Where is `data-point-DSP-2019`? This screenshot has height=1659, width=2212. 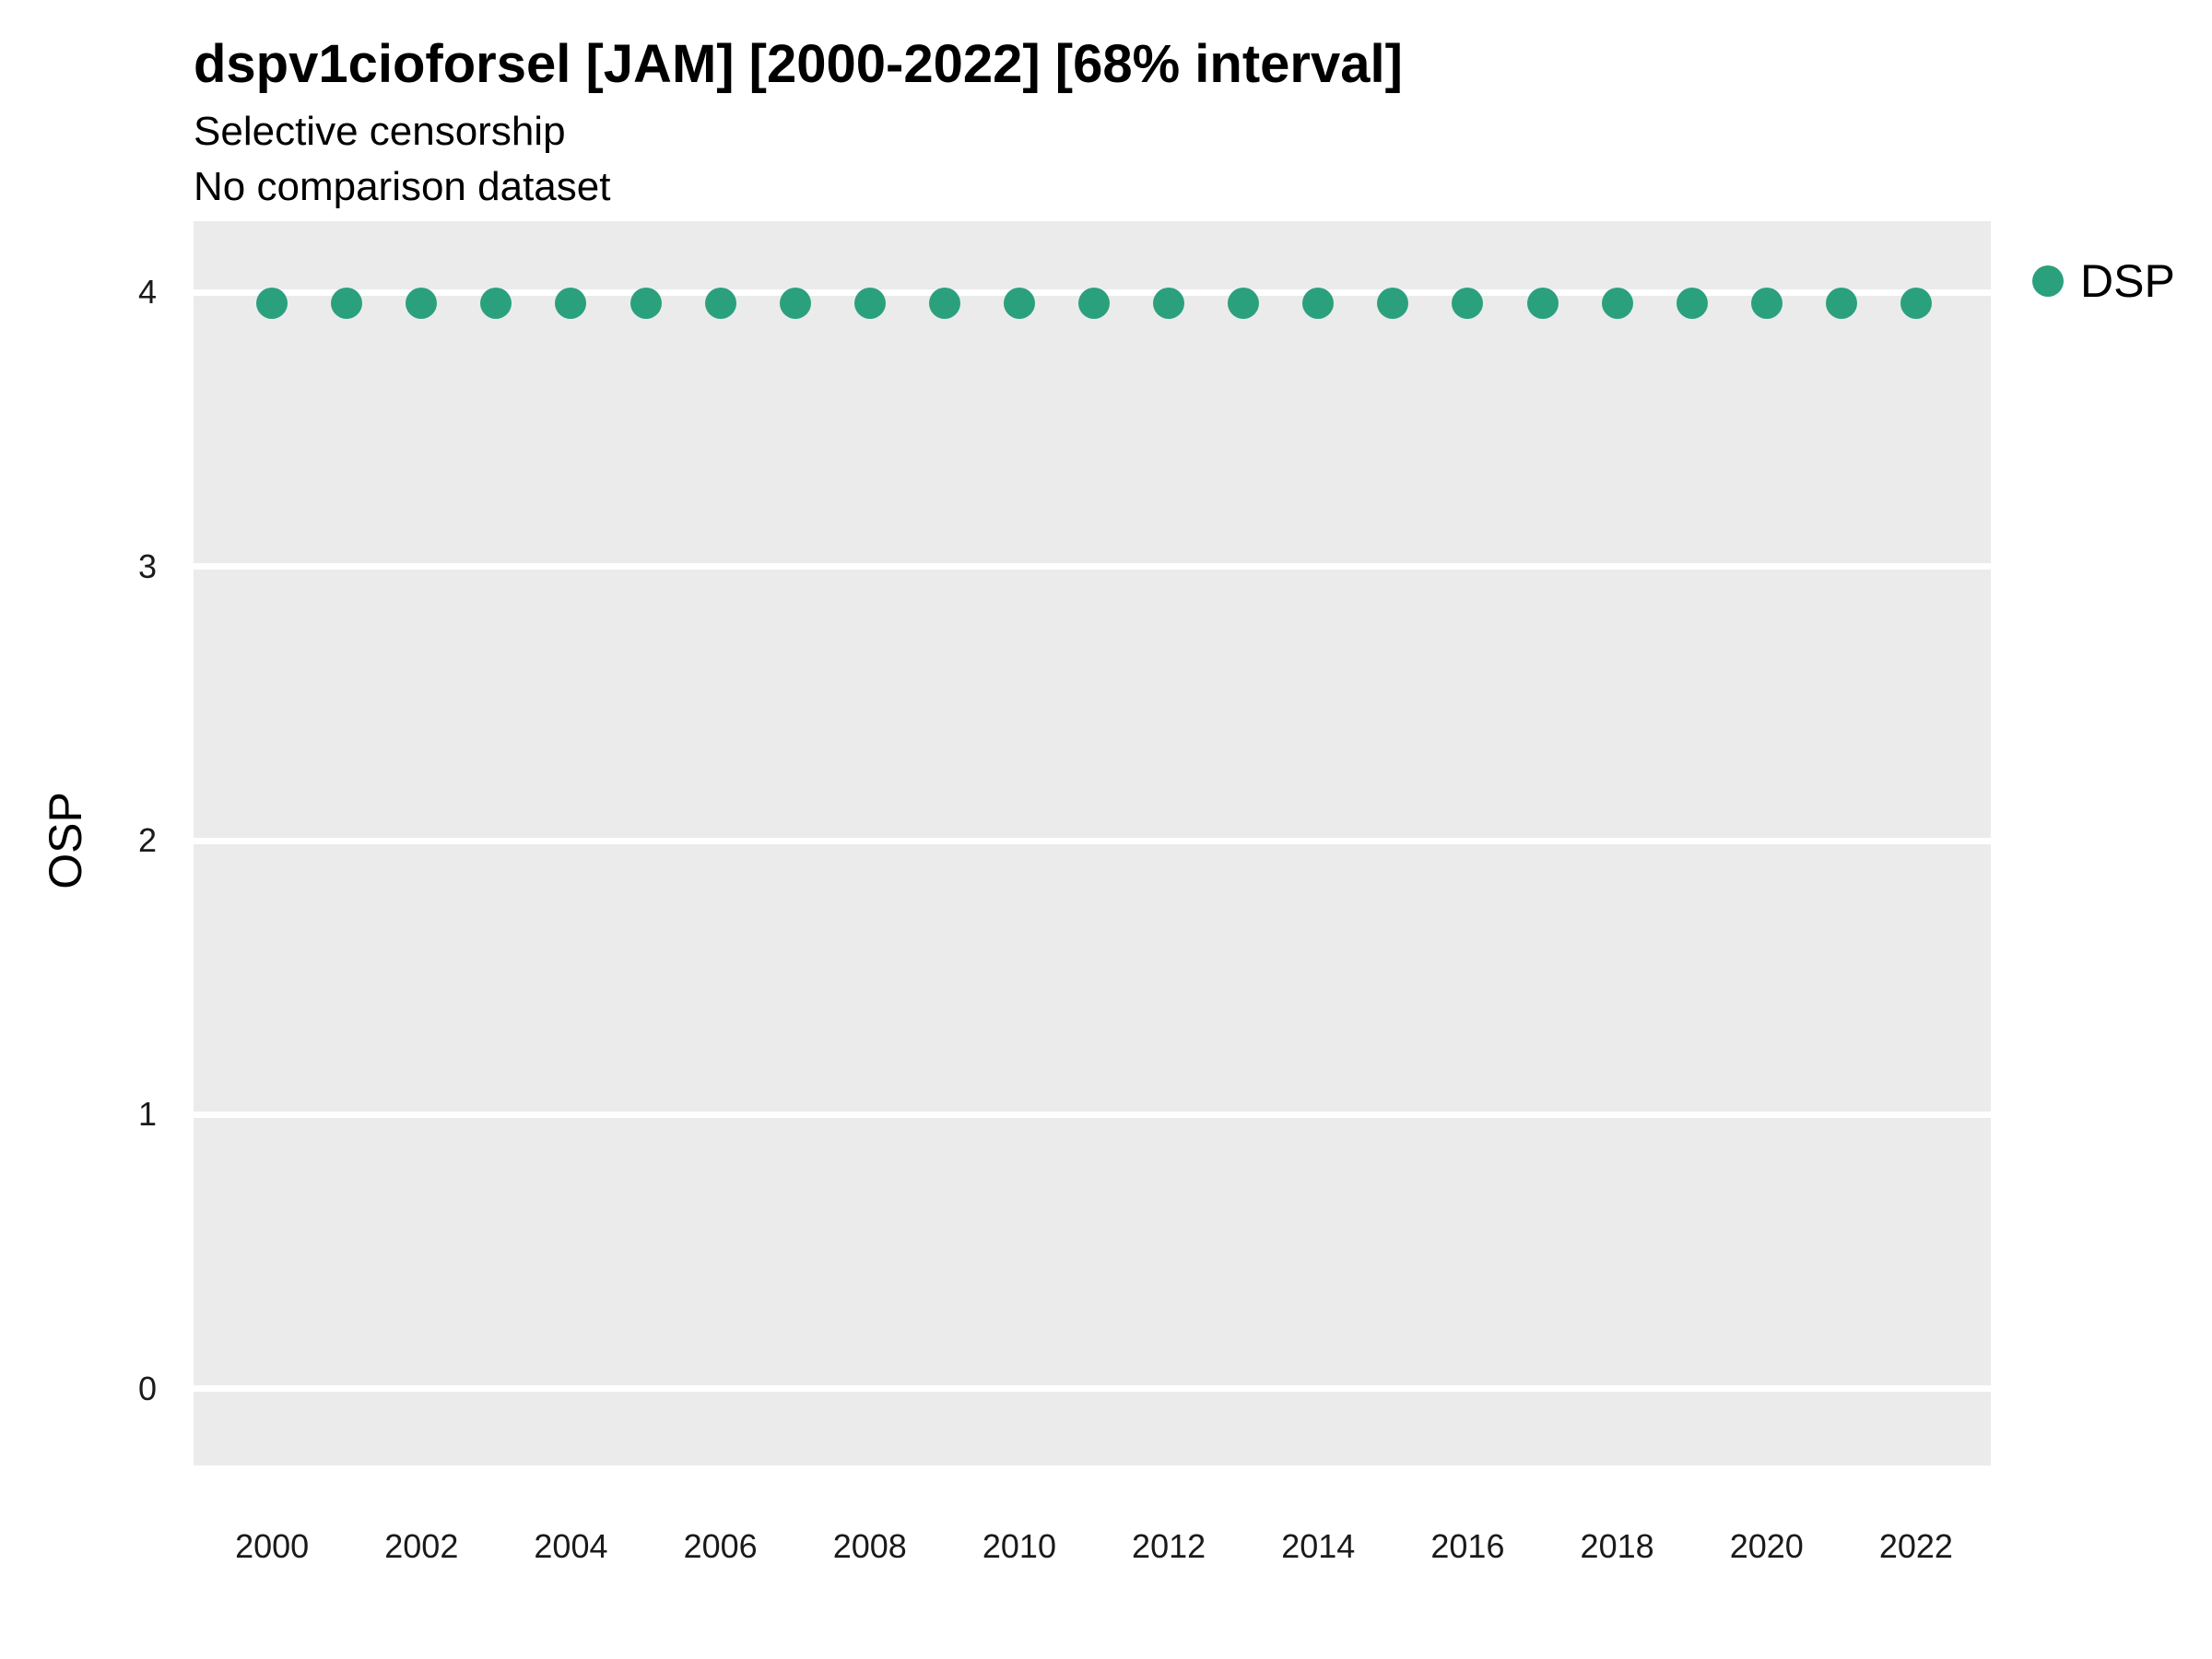 data-point-DSP-2019 is located at coordinates (1692, 304).